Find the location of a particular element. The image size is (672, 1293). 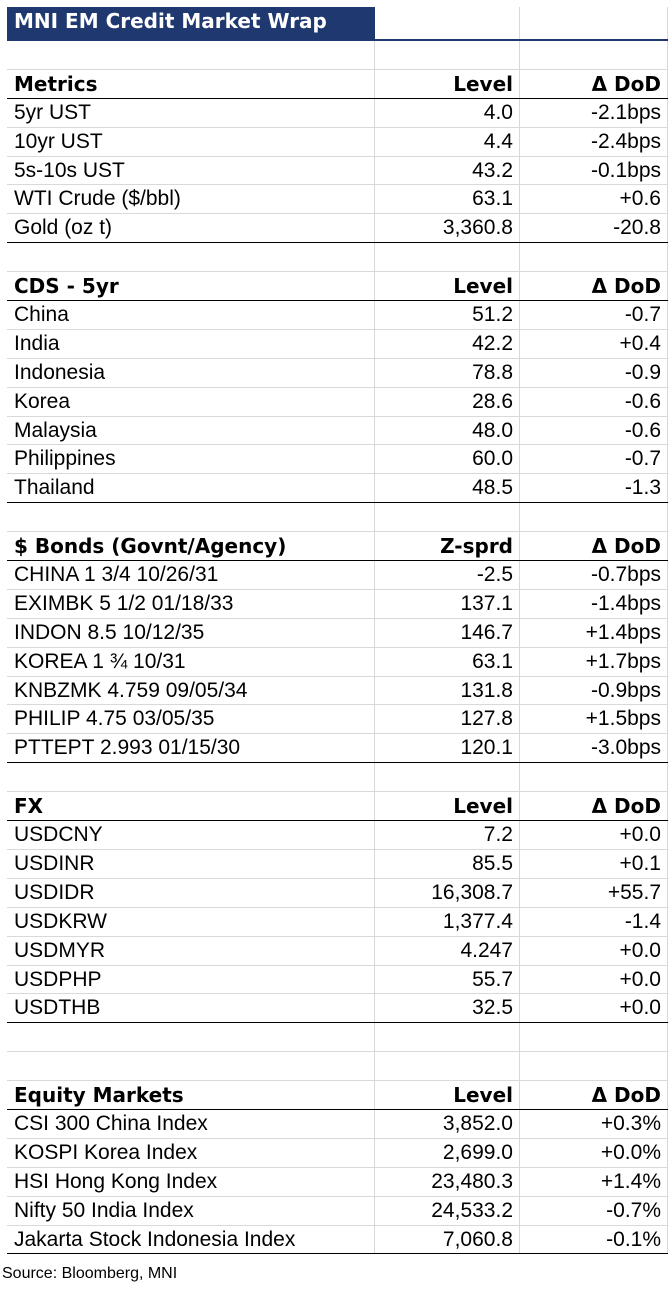

table-row: 5yr UST 4.0 -2.1bps is located at coordinates (337, 113).